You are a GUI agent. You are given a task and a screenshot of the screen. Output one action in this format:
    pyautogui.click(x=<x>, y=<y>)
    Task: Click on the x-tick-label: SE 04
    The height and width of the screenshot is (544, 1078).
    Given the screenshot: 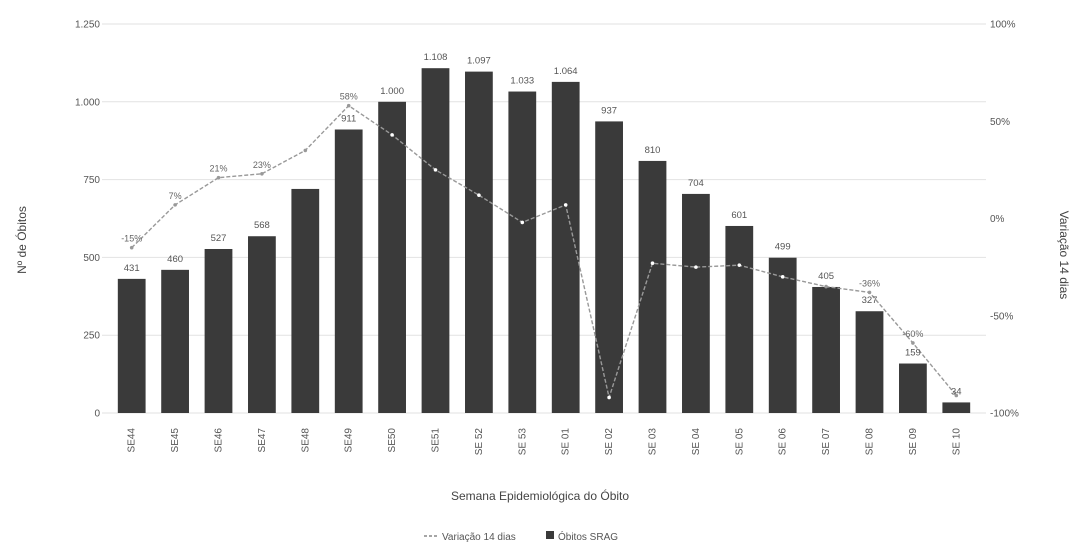 What is the action you would take?
    pyautogui.click(x=696, y=442)
    